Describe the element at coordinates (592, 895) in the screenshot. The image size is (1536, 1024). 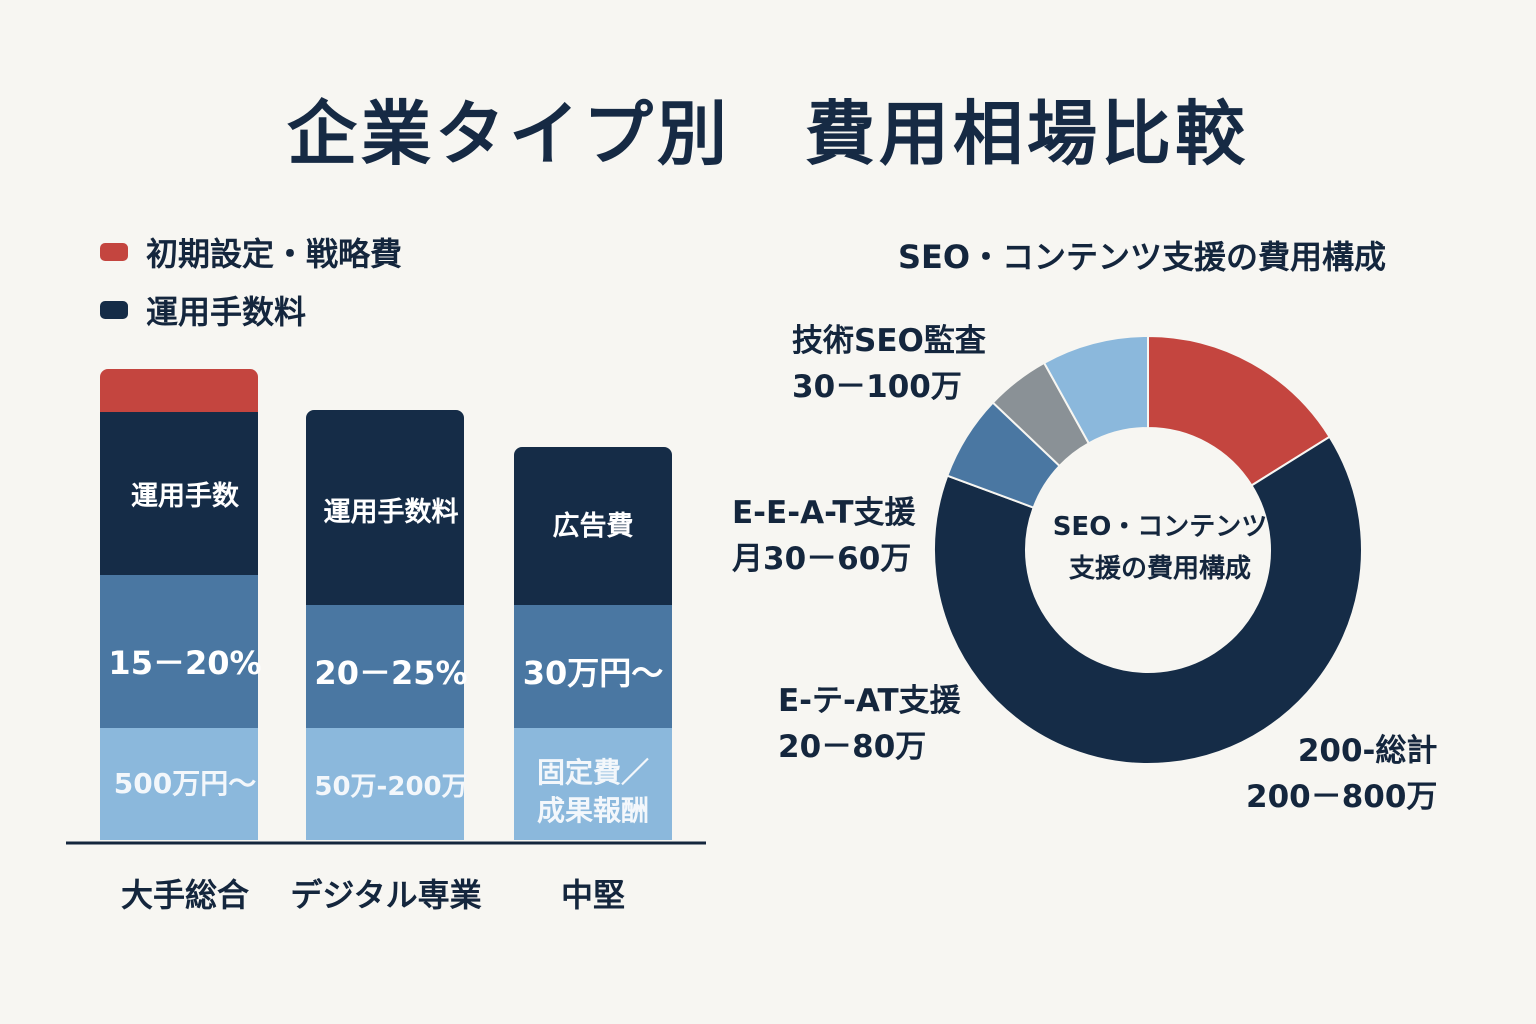
I see `category-label-mid: 中堅` at that location.